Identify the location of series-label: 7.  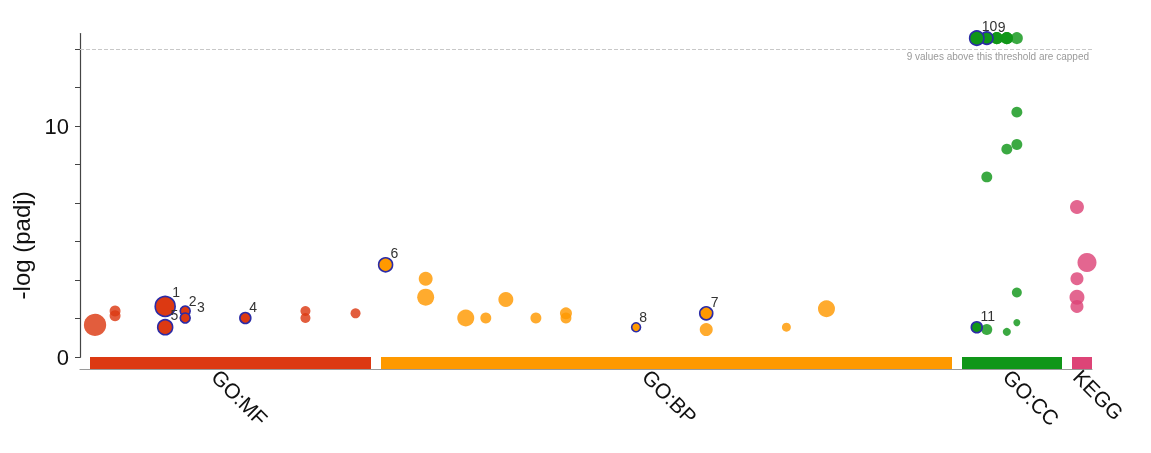
(714, 301).